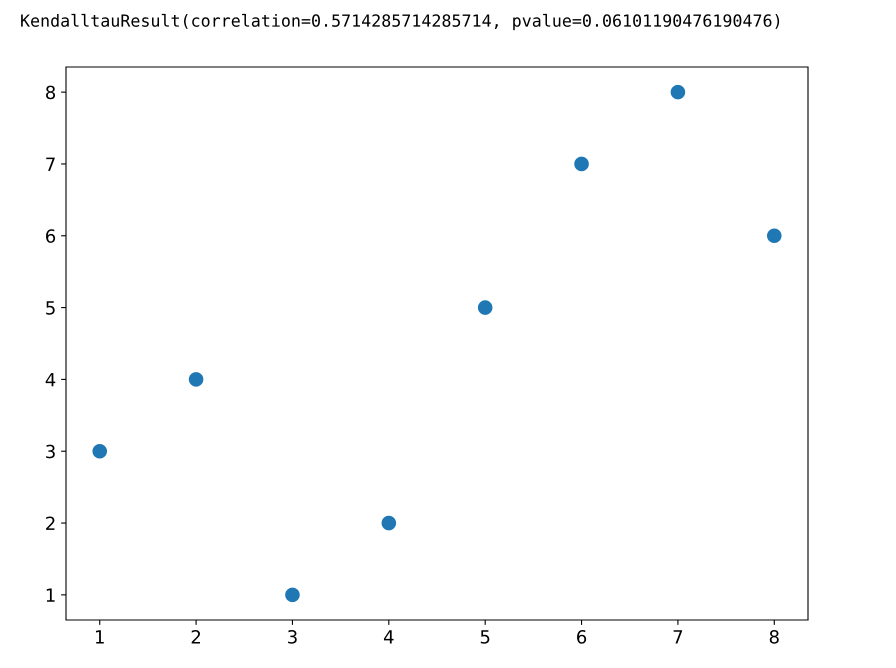  I want to click on y-tick-label: 5, so click(50, 308).